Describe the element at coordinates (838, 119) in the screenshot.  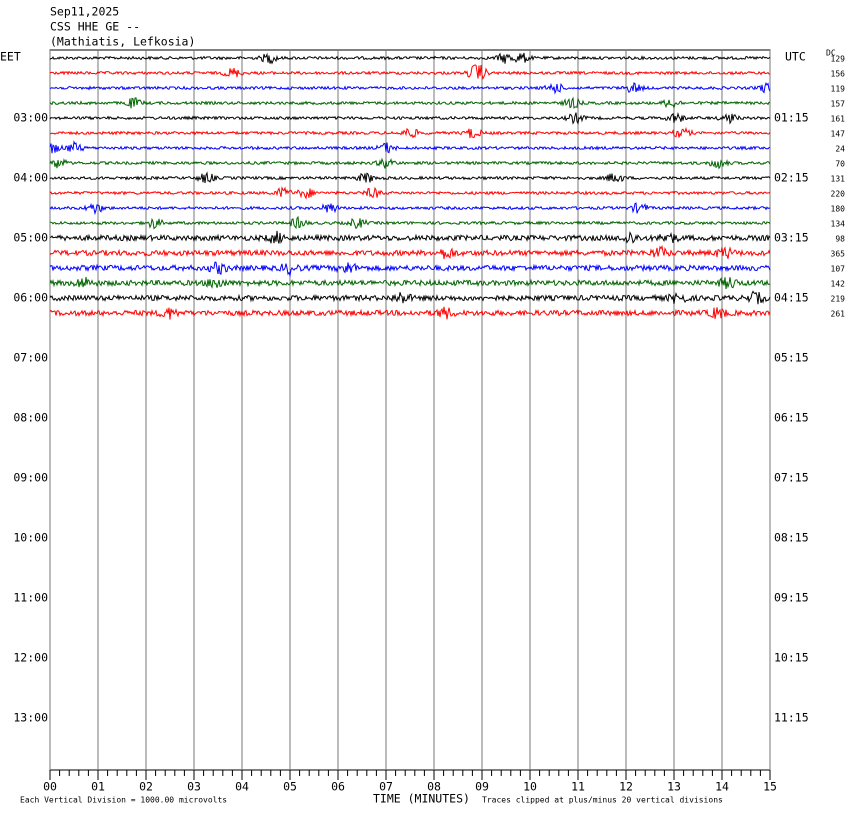
I see `dc-value: 161` at that location.